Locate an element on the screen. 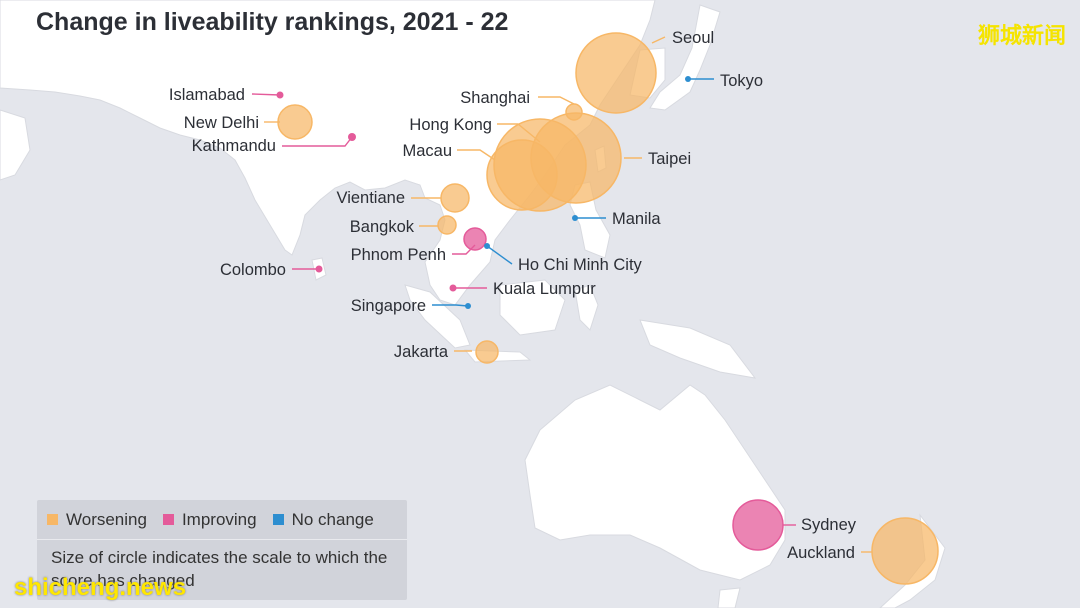 The width and height of the screenshot is (1080, 608). legend-item-no-change: No change is located at coordinates (323, 519).